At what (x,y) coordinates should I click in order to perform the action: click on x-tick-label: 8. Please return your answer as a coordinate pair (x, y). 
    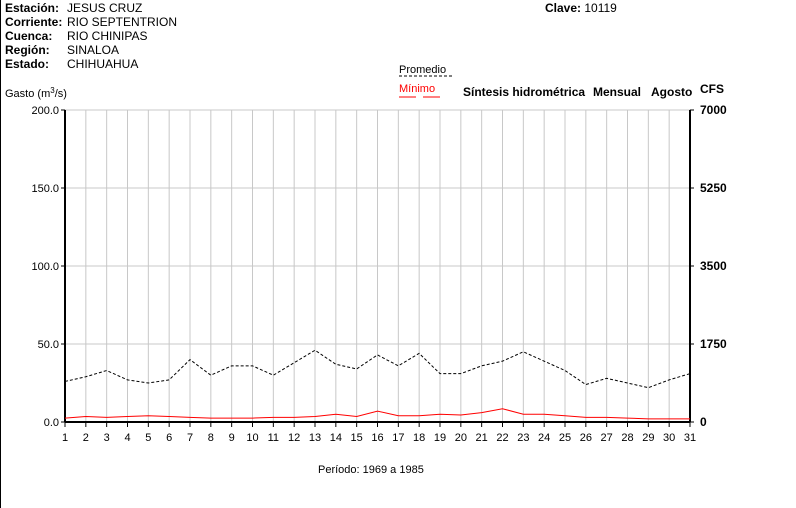
    Looking at the image, I should click on (211, 438).